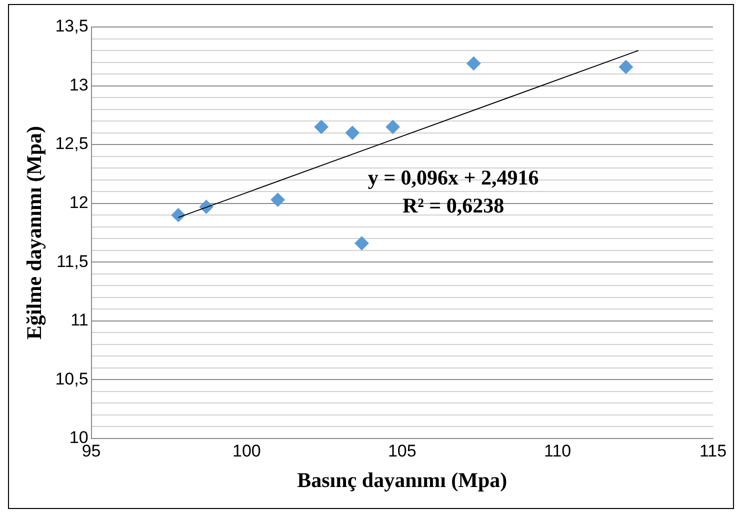 Image resolution: width=744 pixels, height=513 pixels. I want to click on annotation: y = 0,096x + 2,4916, so click(453, 177).